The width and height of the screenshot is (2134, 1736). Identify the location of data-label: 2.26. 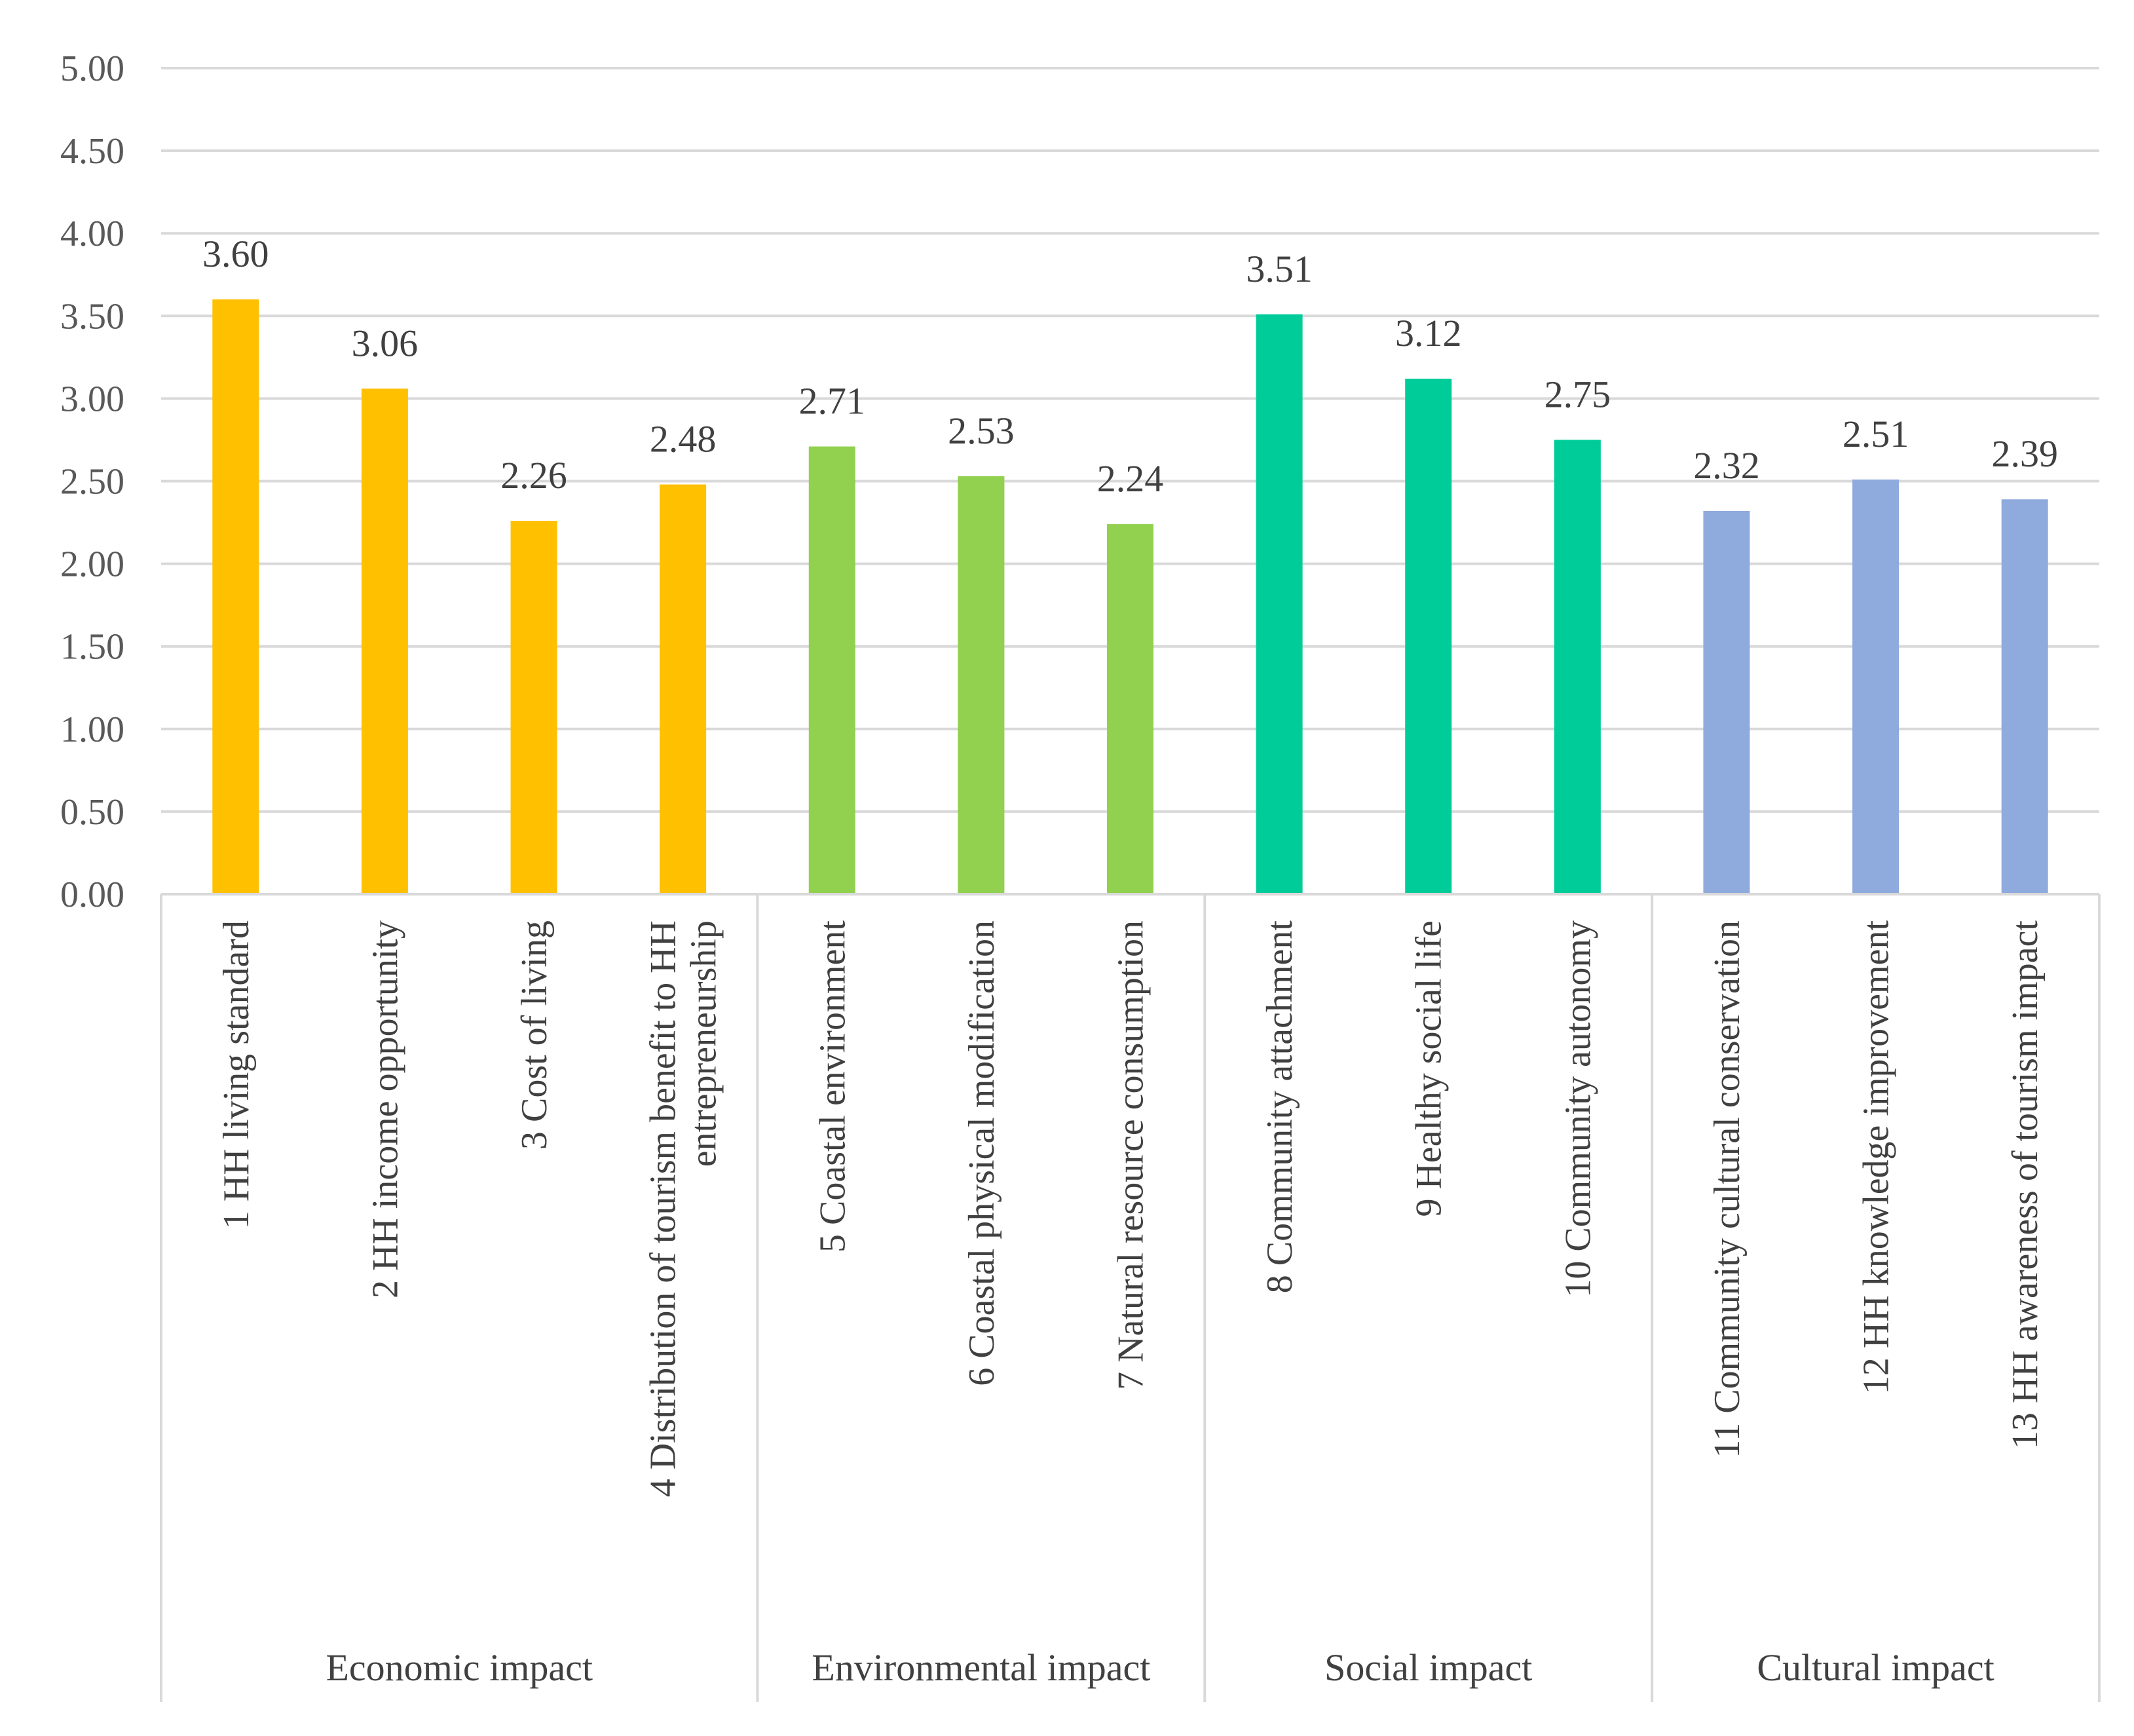
(533, 475).